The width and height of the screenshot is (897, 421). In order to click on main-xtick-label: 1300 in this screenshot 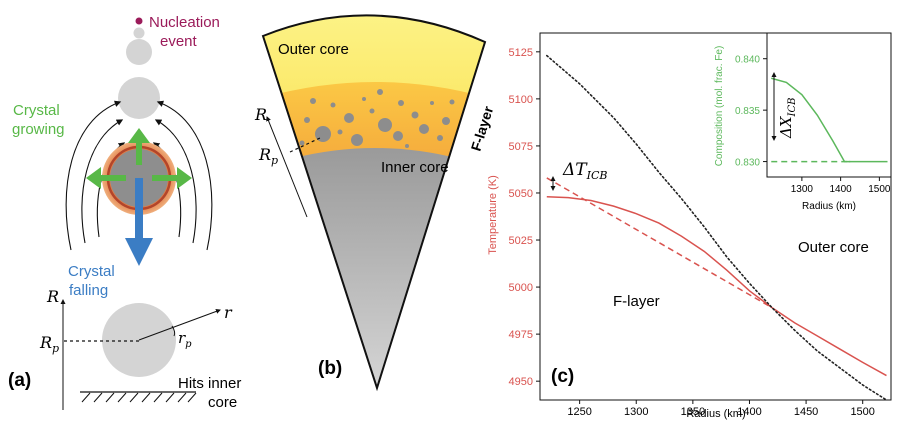, I will do `click(636, 412)`.